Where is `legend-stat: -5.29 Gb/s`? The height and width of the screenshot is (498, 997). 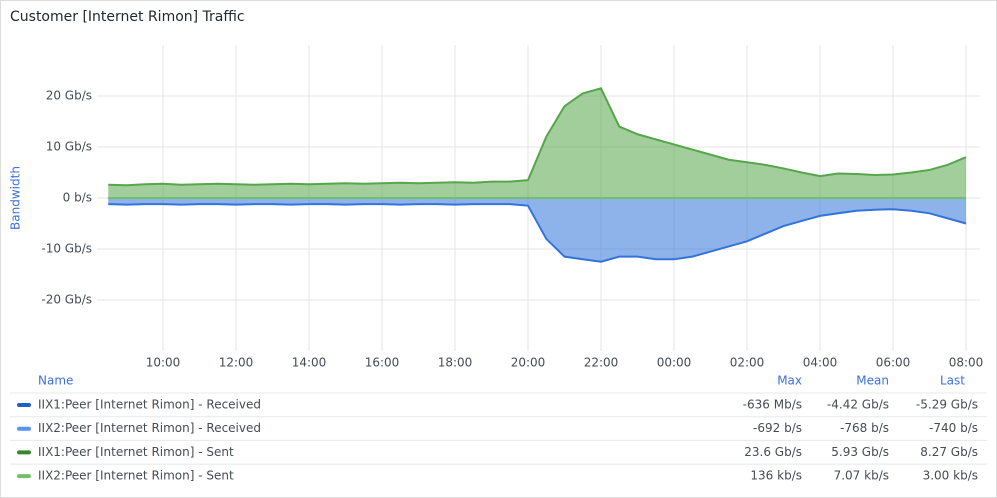
legend-stat: -5.29 Gb/s is located at coordinates (947, 405).